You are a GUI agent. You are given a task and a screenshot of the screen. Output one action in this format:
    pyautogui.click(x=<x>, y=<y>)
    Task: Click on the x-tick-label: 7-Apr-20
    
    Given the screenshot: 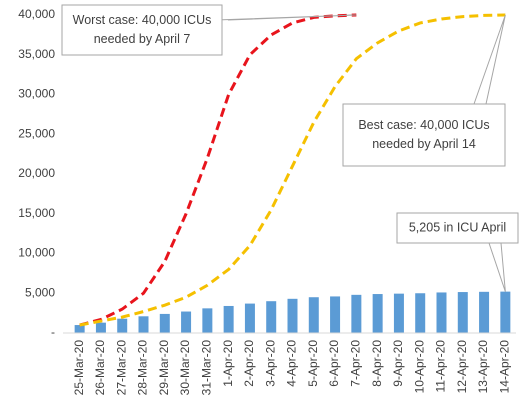 What is the action you would take?
    pyautogui.click(x=356, y=363)
    